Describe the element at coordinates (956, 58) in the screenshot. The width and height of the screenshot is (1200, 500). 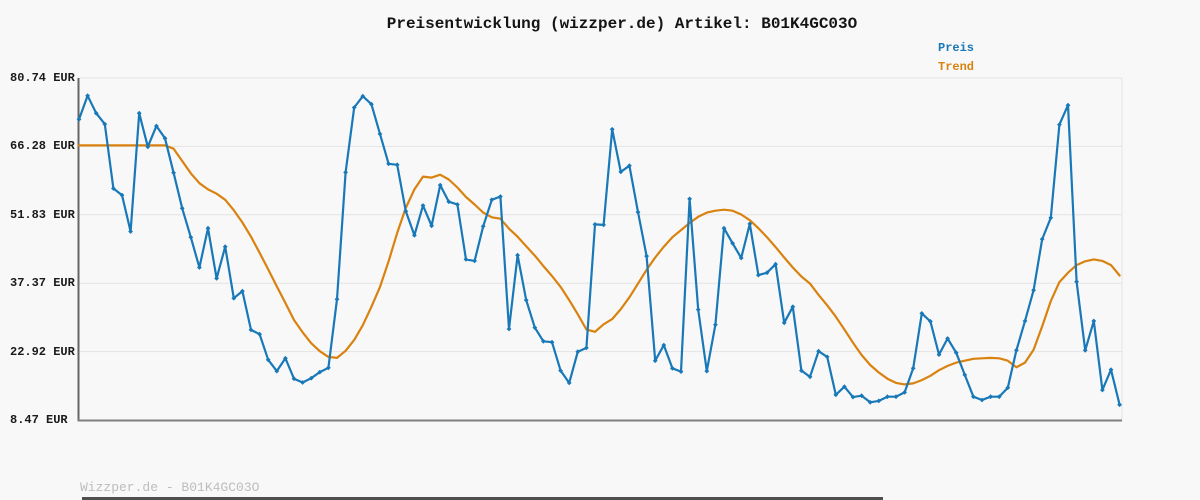
I see `chart-legend: Preis Trend` at that location.